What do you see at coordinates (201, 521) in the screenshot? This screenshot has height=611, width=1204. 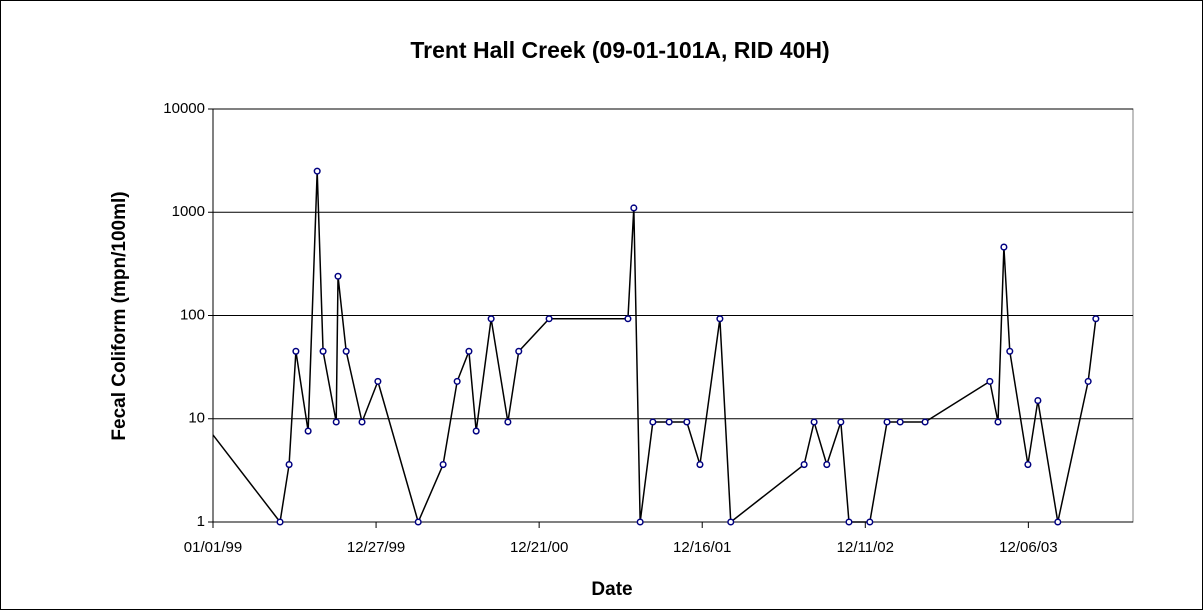 I see `y-tick-label: 1` at bounding box center [201, 521].